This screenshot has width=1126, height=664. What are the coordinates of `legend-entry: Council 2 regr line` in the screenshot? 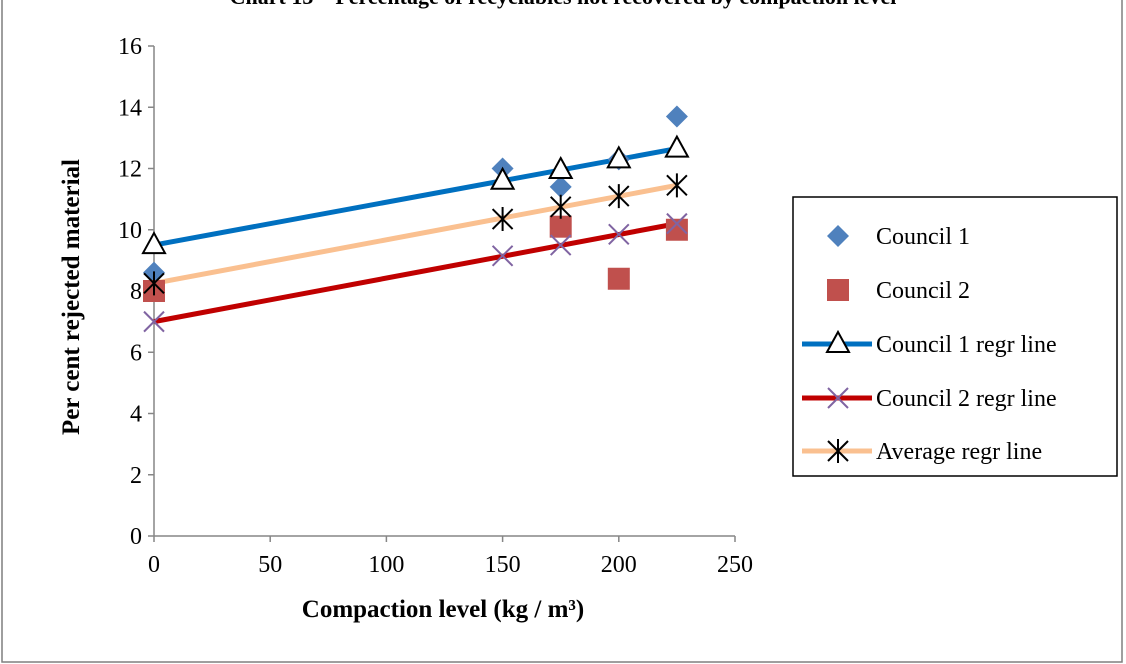 It's located at (929, 399).